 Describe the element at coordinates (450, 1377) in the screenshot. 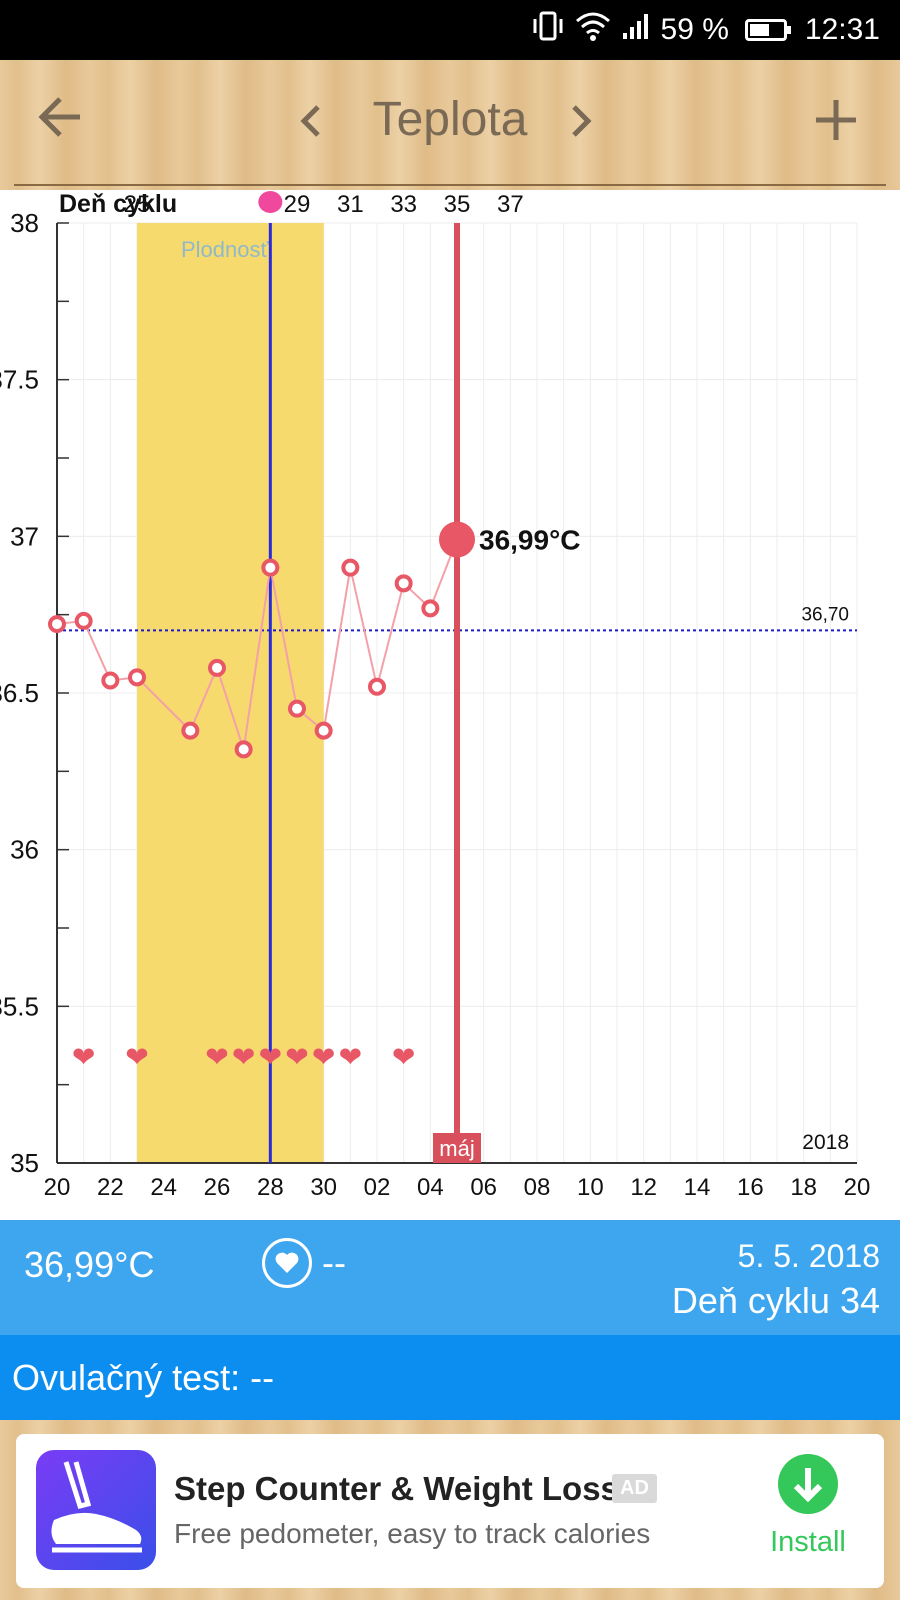

I see `ovulation-test-bar: Ovulačný test: --` at that location.